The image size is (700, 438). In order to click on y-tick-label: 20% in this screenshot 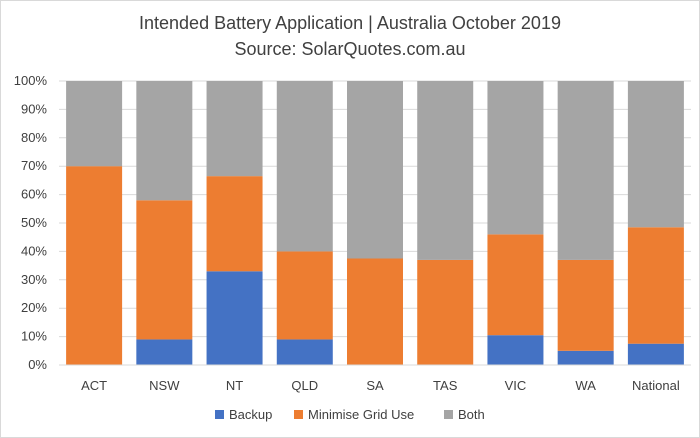, I will do `click(34, 307)`.